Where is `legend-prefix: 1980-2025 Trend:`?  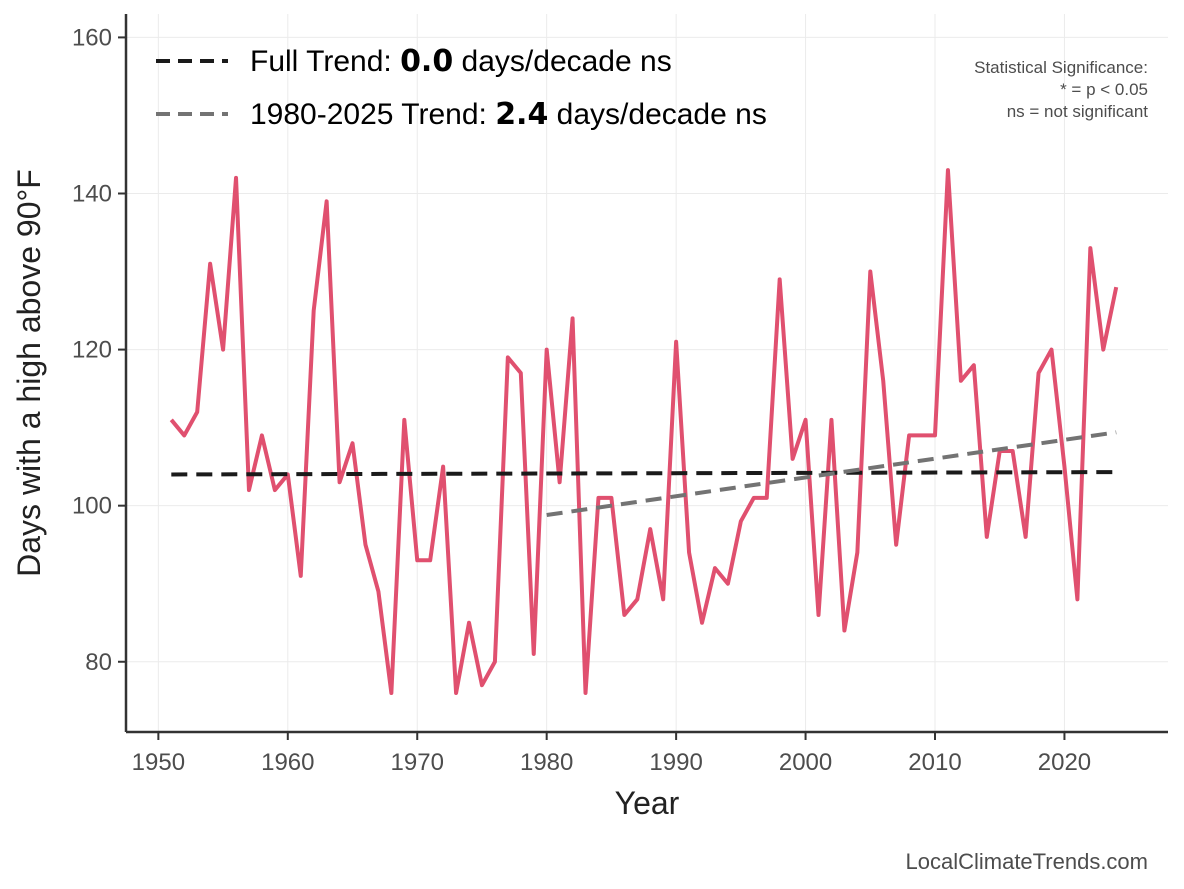 legend-prefix: 1980-2025 Trend: is located at coordinates (372, 114).